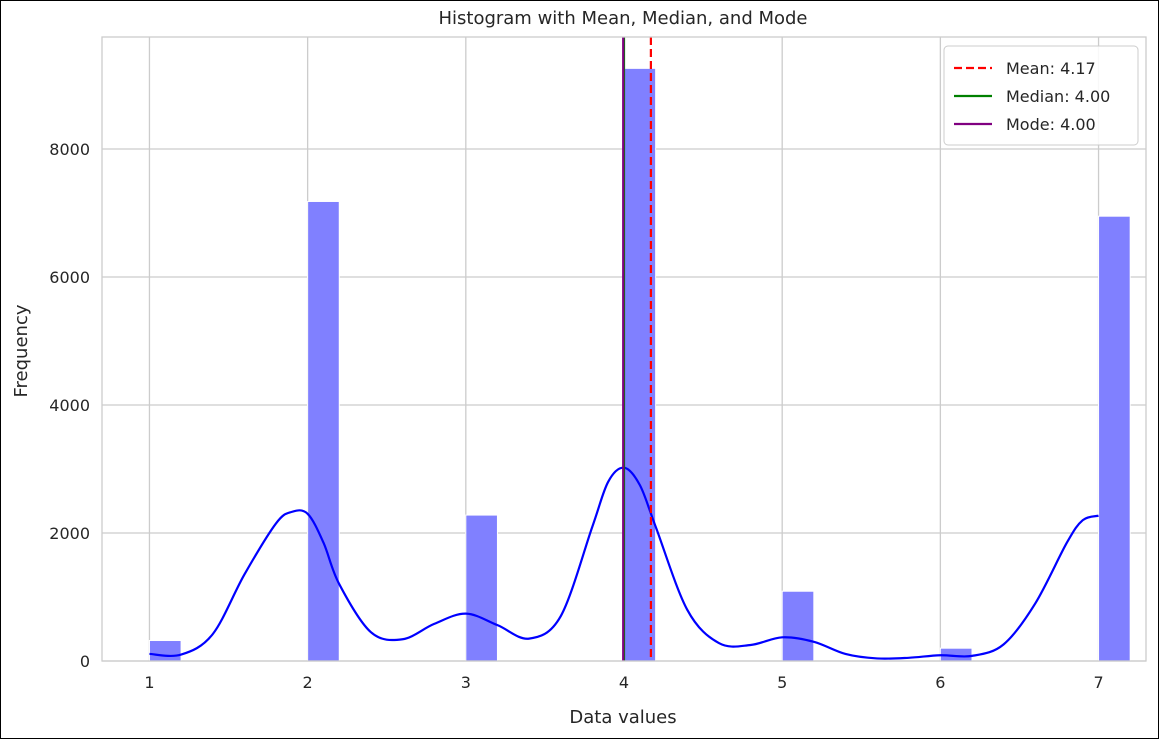 The image size is (1159, 739). I want to click on legend-entry: Mode: 4.00, so click(1051, 124).